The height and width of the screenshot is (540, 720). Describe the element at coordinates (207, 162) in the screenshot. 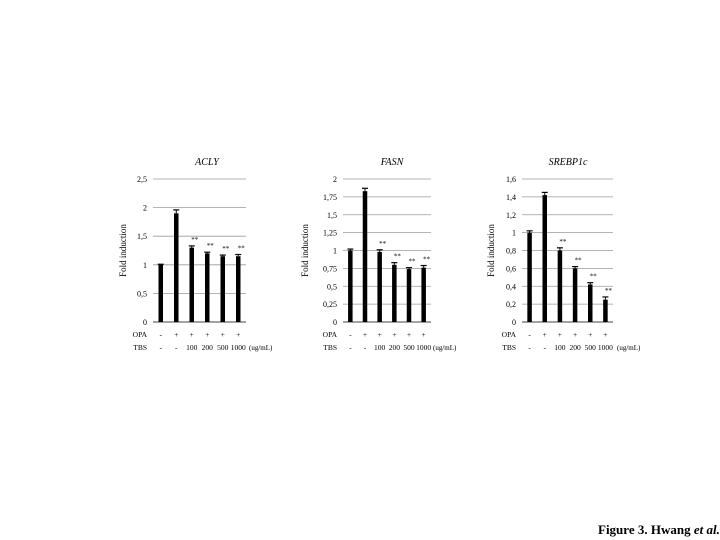

I see `chart-title: ACLY` at that location.